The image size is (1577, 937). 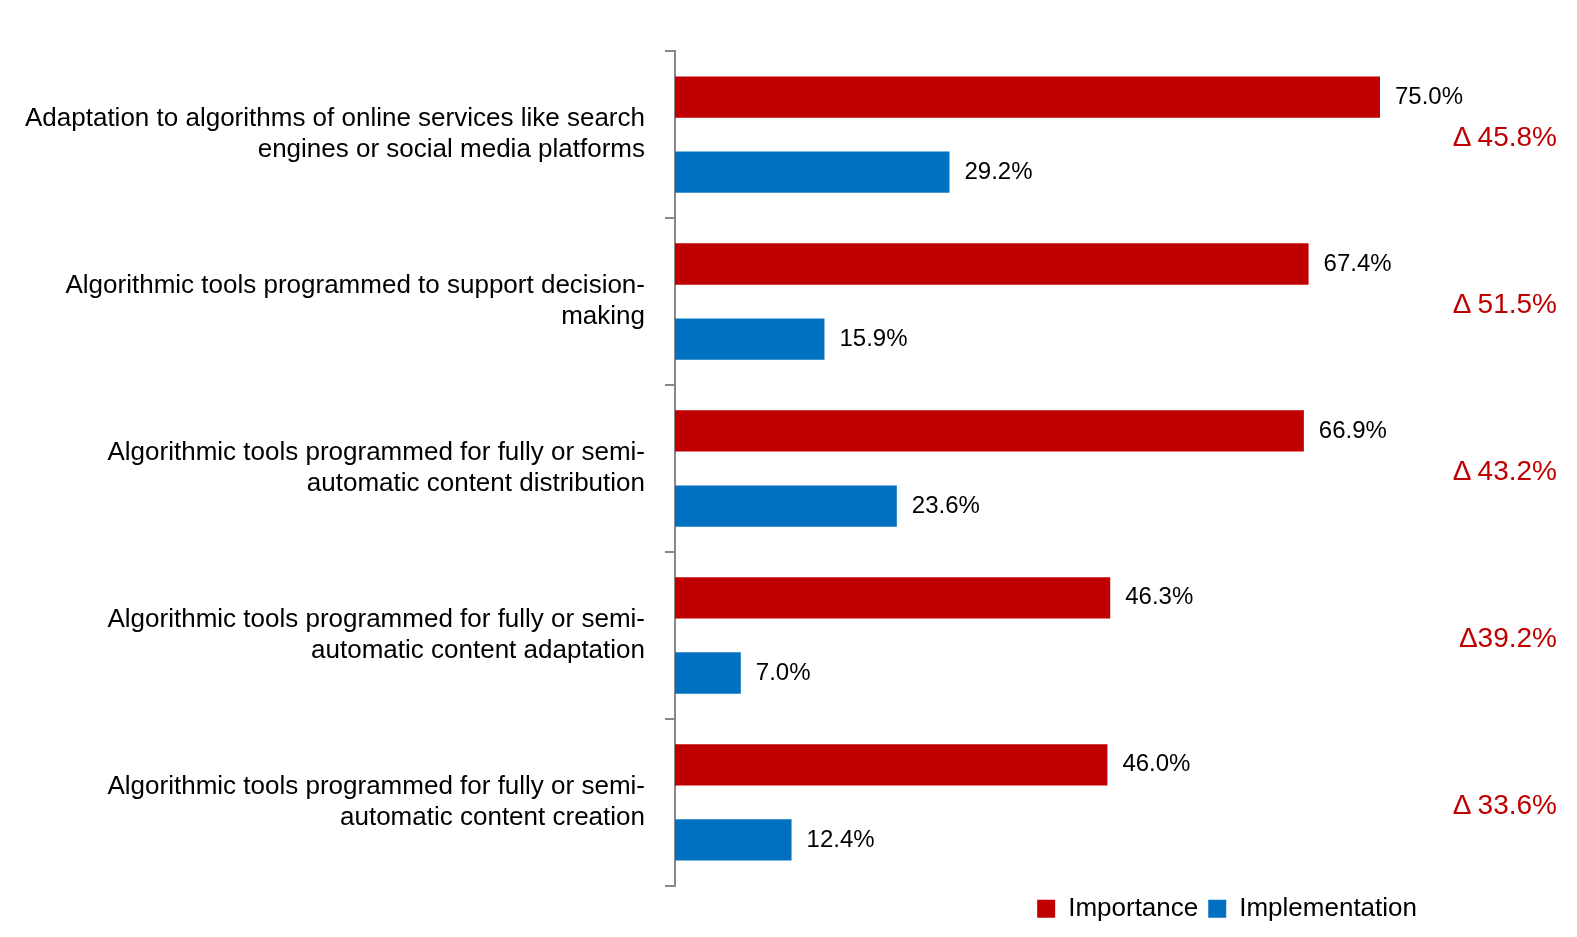 What do you see at coordinates (1357, 262) in the screenshot?
I see `data-label: 67.4%` at bounding box center [1357, 262].